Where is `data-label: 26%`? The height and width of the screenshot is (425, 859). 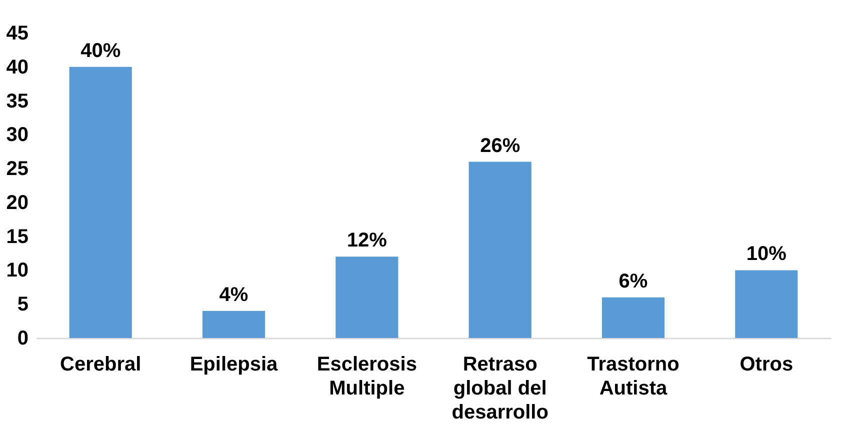 data-label: 26% is located at coordinates (500, 145).